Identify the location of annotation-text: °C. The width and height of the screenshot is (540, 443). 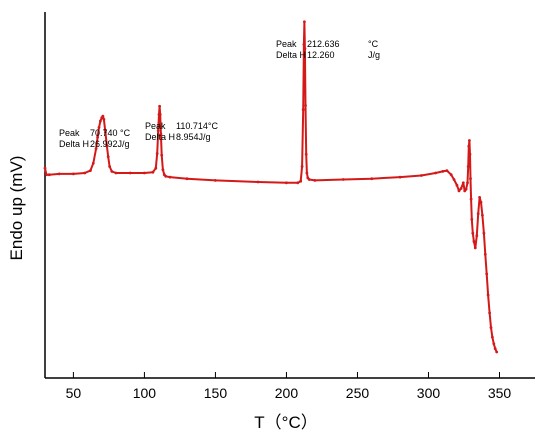
(373, 44).